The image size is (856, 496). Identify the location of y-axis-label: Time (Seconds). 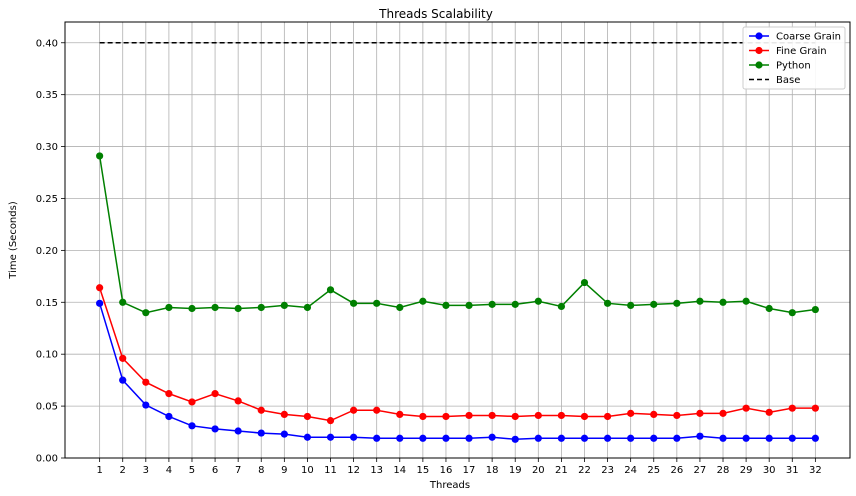
(13, 240).